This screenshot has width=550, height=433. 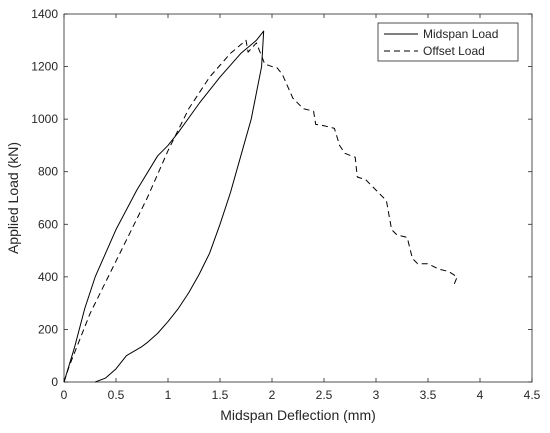 What do you see at coordinates (44, 119) in the screenshot?
I see `y-tick-label: 1000` at bounding box center [44, 119].